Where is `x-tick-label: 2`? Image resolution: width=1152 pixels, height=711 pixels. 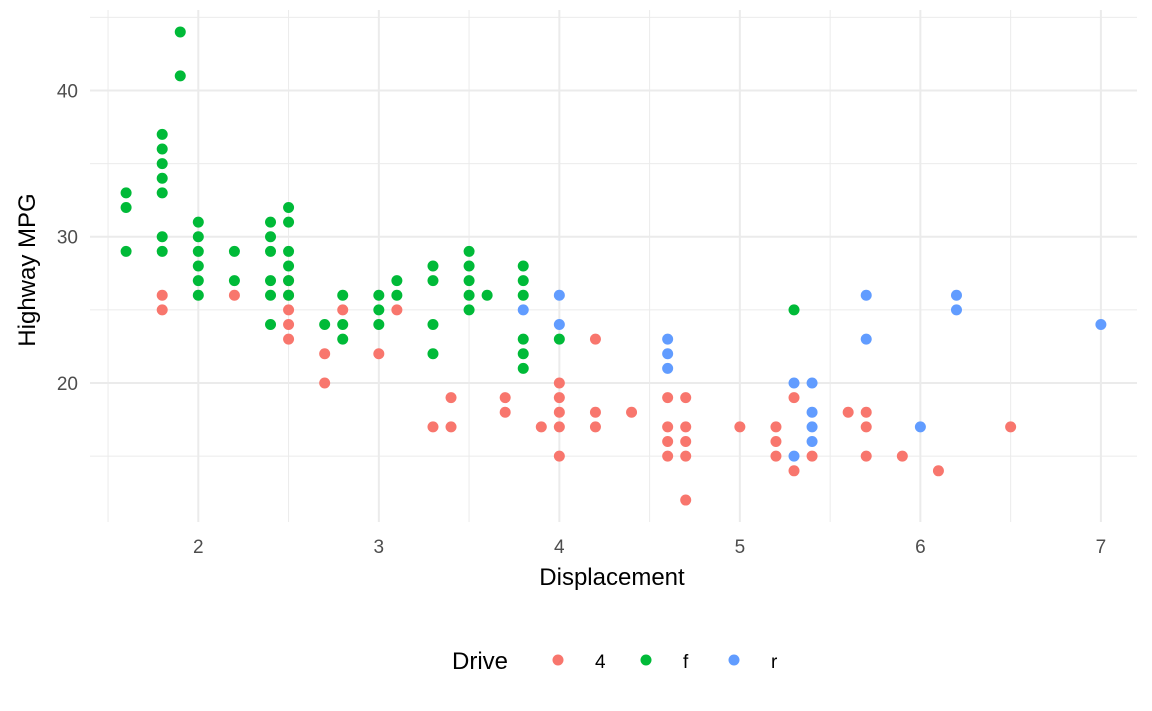
x-tick-label: 2 is located at coordinates (198, 547).